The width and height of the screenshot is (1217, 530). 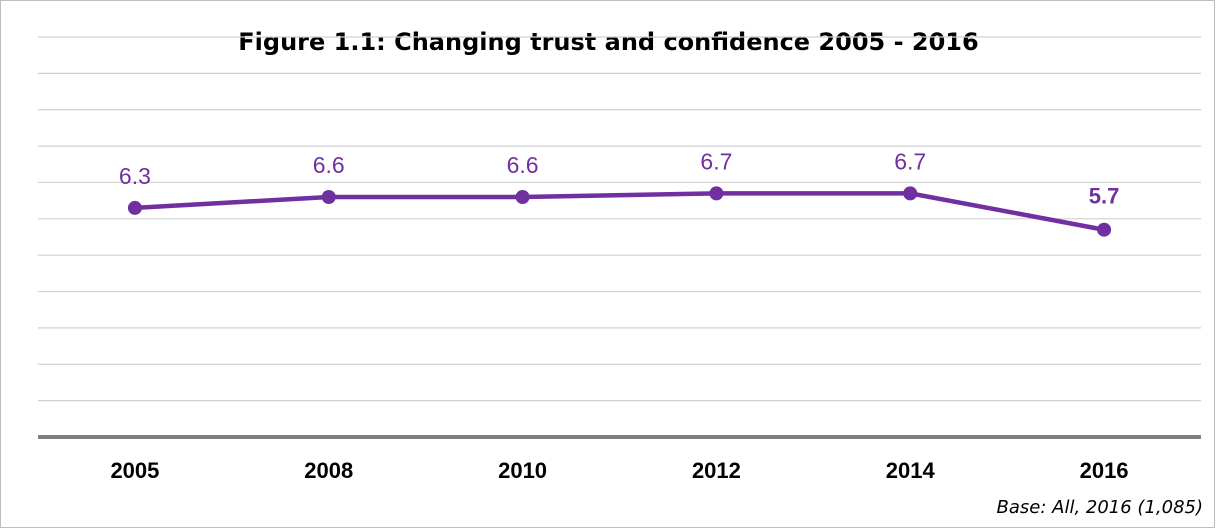 I want to click on data-point-2005, so click(x=135, y=208).